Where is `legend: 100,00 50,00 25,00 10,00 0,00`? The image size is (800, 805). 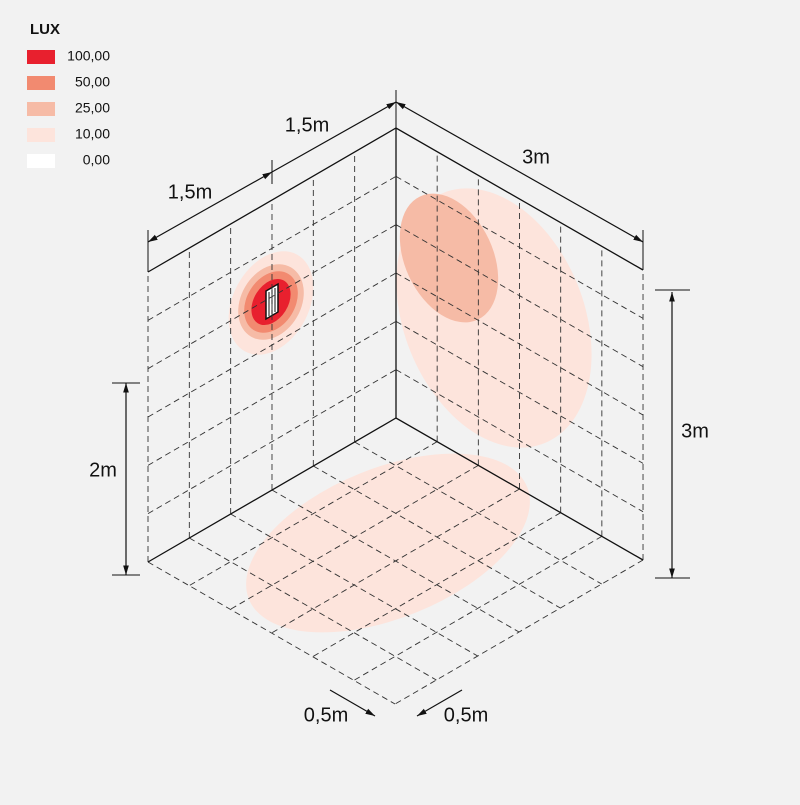 legend: 100,00 50,00 25,00 10,00 0,00 is located at coordinates (68, 108).